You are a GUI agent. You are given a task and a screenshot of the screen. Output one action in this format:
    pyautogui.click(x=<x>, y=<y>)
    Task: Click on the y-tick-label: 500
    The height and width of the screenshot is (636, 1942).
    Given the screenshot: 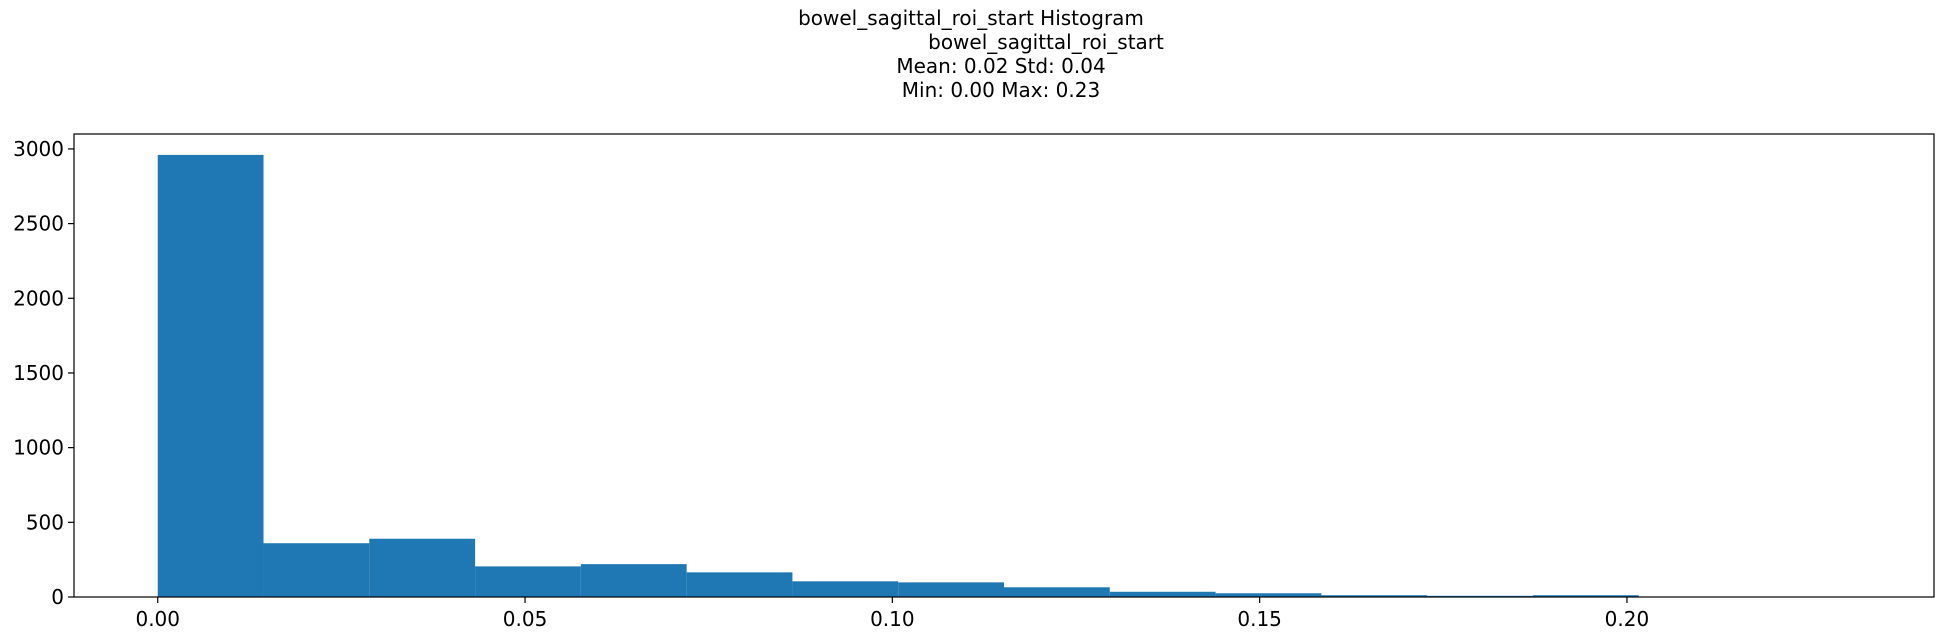 What is the action you would take?
    pyautogui.click(x=45, y=522)
    